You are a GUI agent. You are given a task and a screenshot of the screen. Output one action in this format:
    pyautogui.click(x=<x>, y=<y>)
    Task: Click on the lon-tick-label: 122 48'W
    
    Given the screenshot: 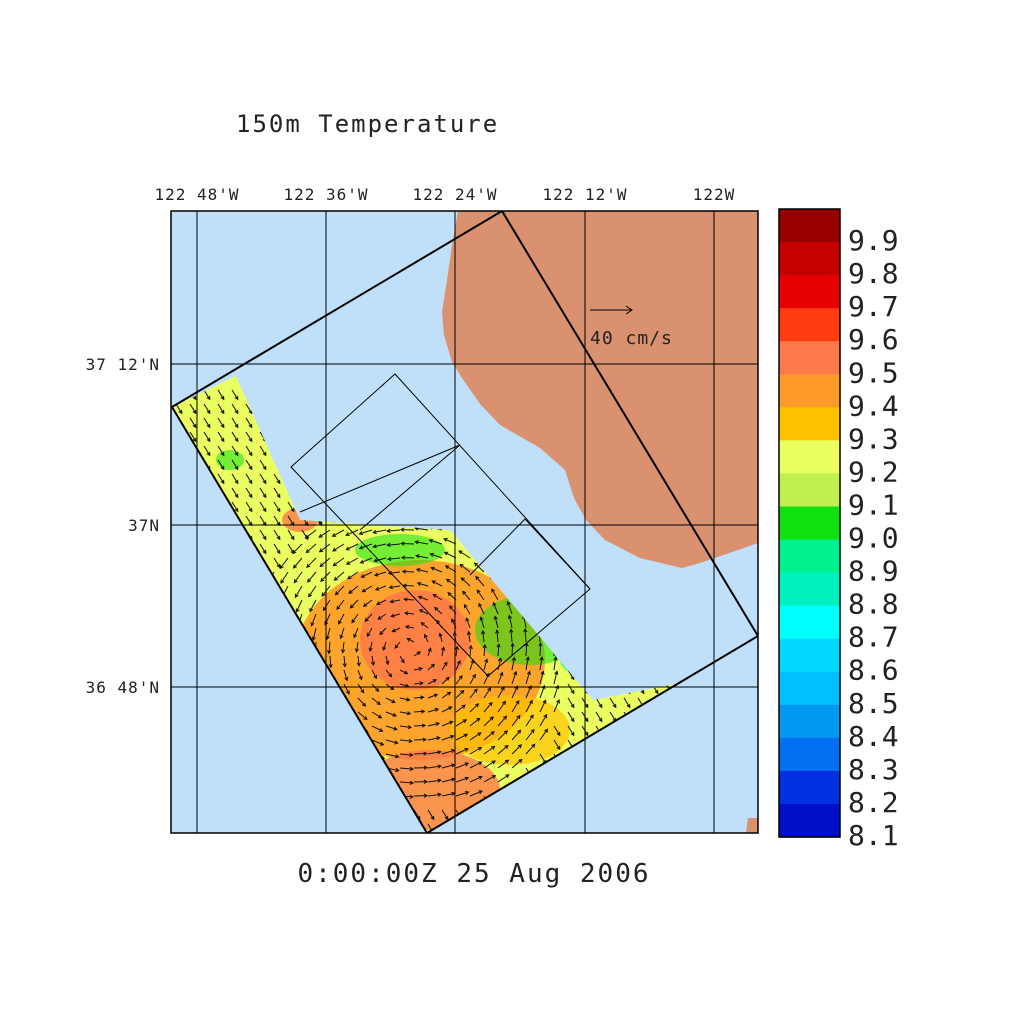 What is the action you would take?
    pyautogui.click(x=196, y=194)
    